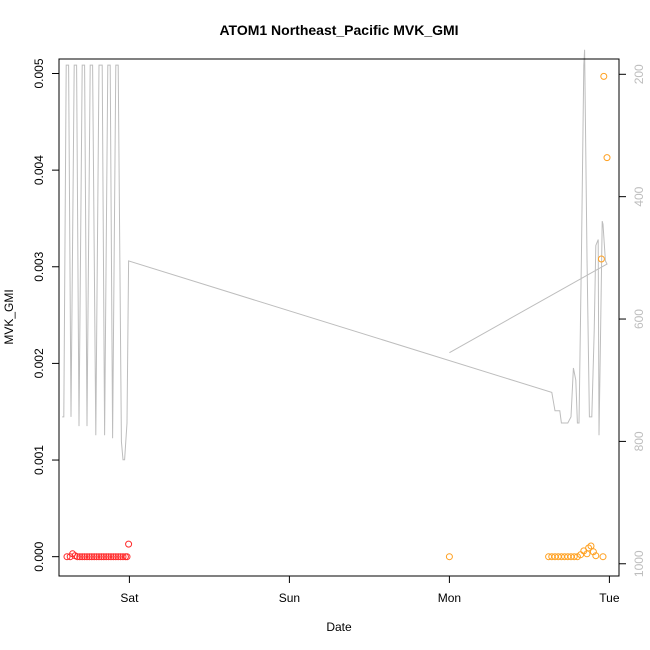 This screenshot has height=650, width=650. I want to click on y-axis-right: 200 400 600 800 1000, so click(632, 320).